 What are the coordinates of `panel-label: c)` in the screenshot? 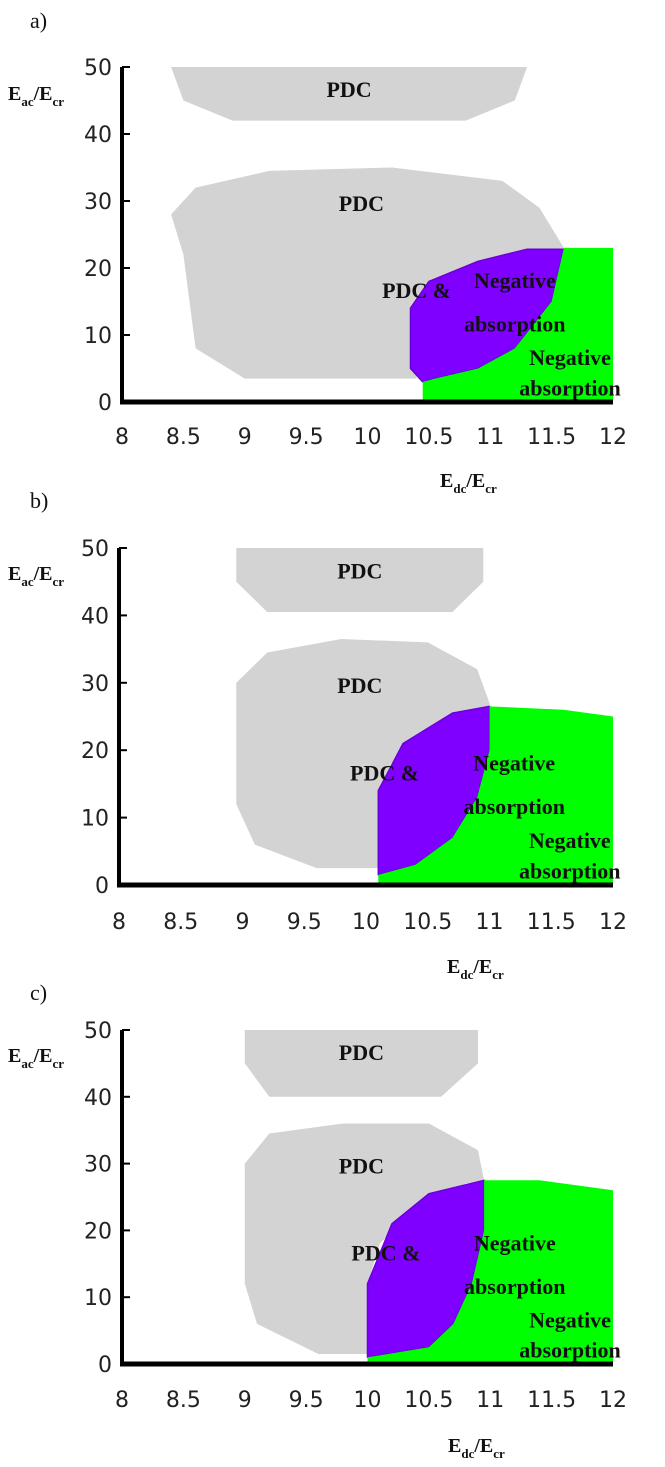 It's located at (38, 992).